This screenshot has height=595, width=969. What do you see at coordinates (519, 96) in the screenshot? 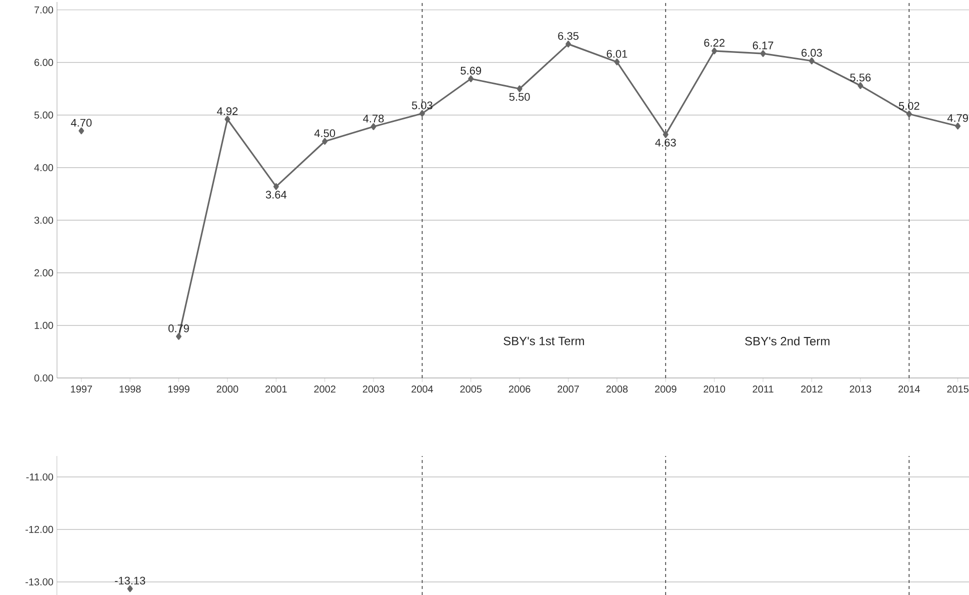
I see `data-label: 5.50` at bounding box center [519, 96].